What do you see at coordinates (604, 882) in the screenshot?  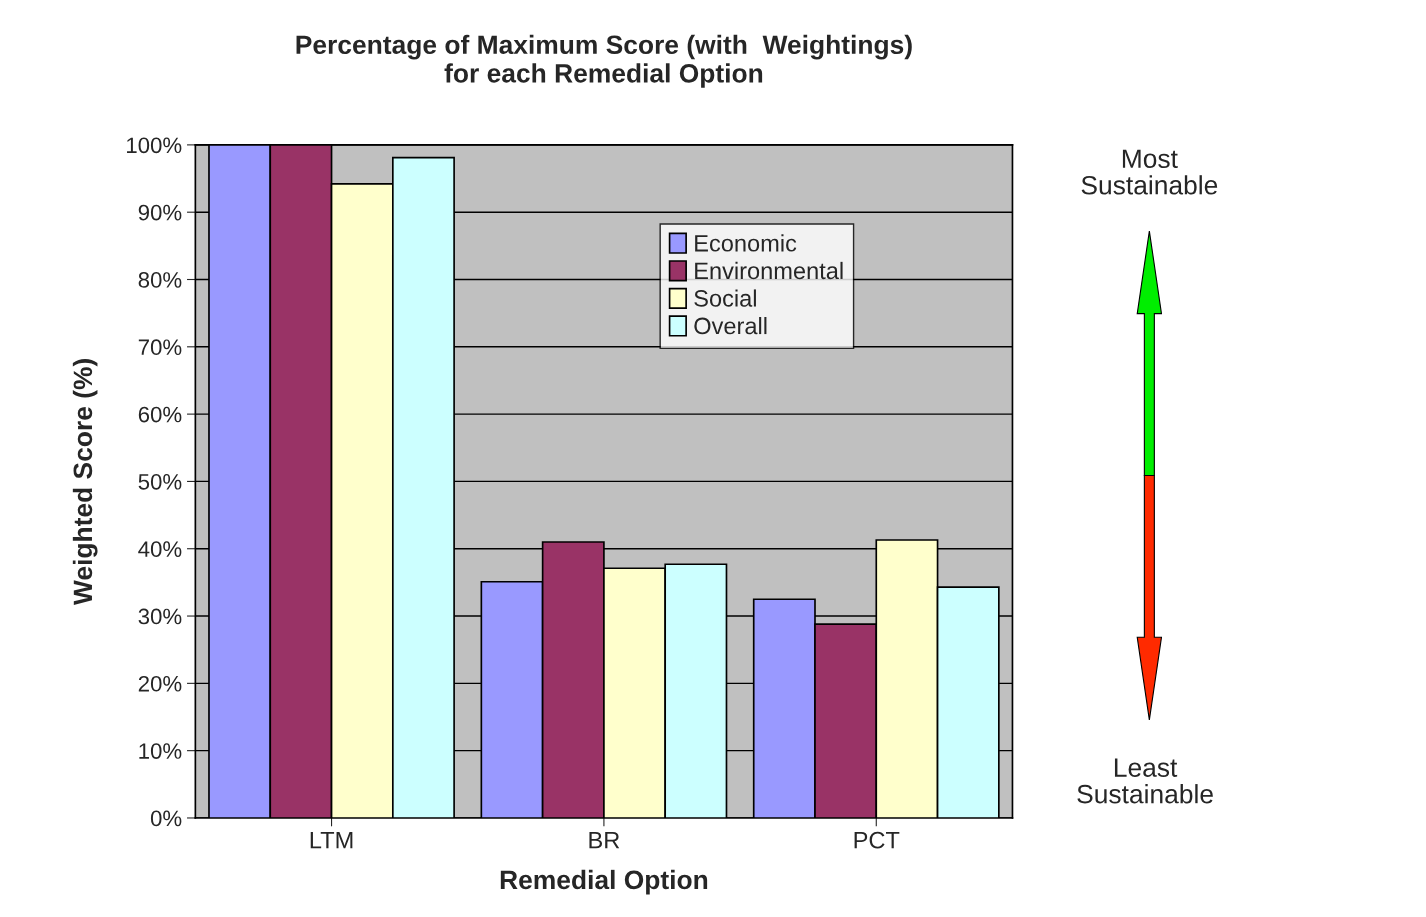 I see `x-axis-title: Remedial Option` at bounding box center [604, 882].